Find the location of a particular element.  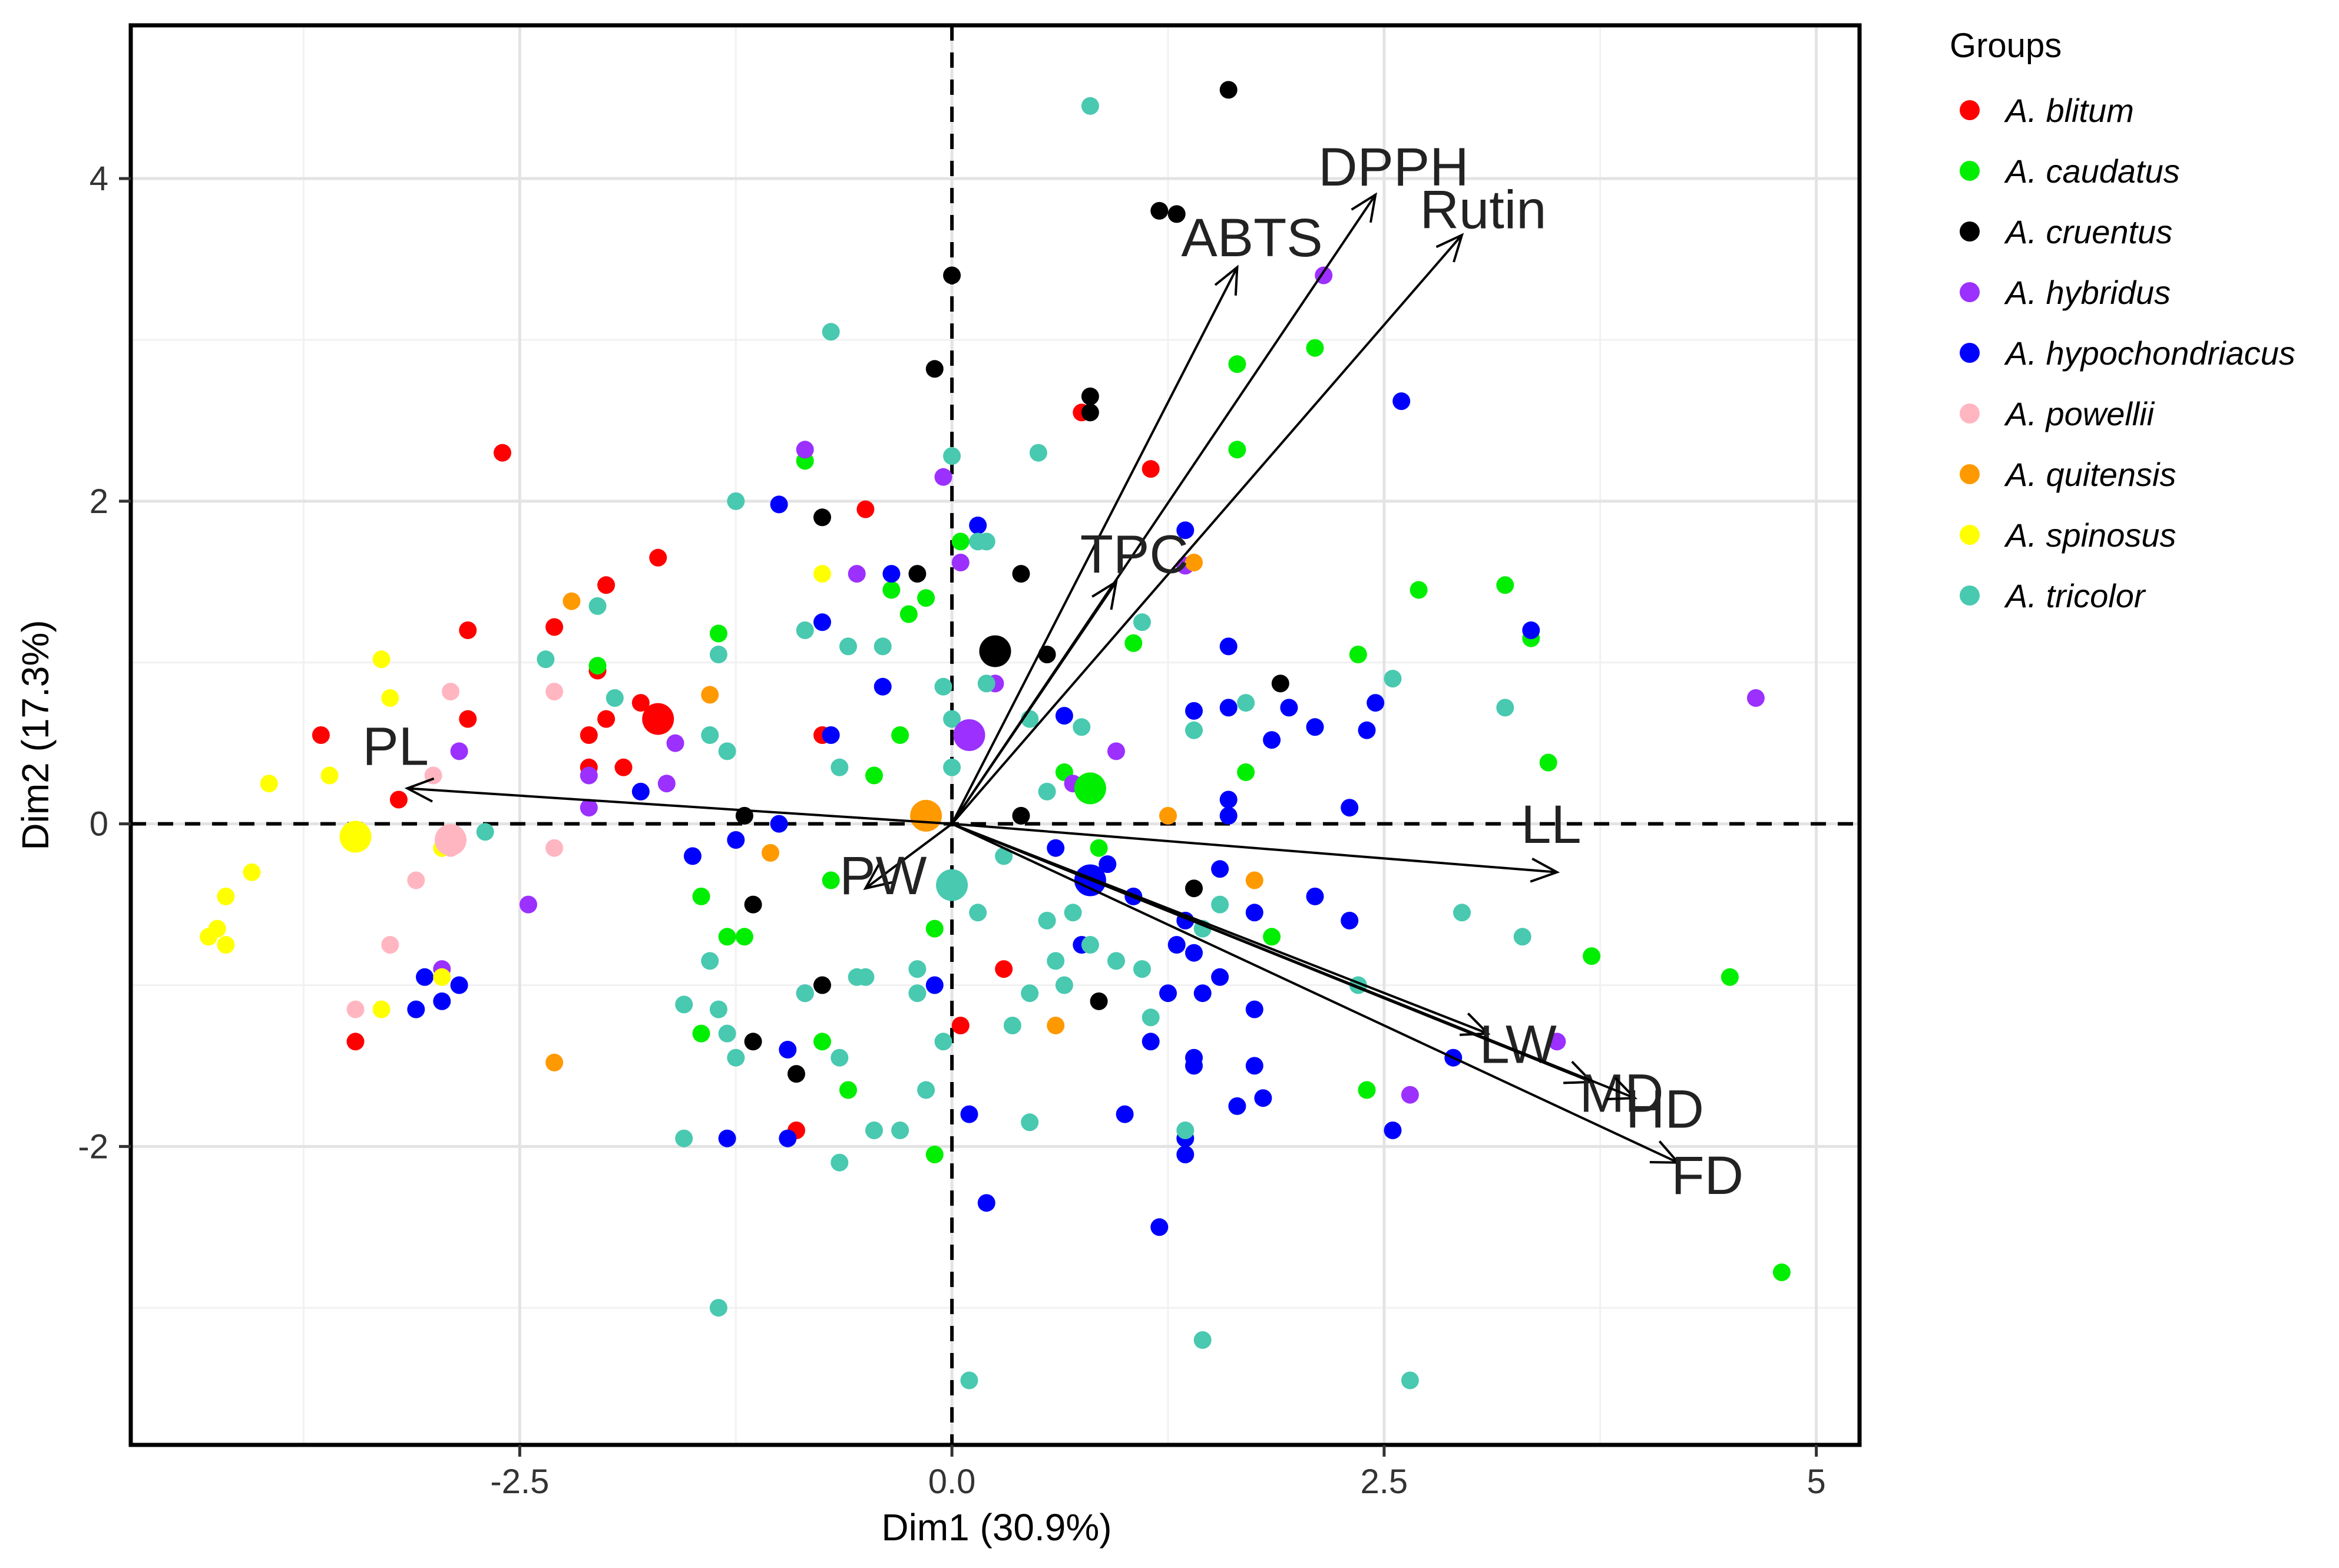

arrowhead-dpph is located at coordinates (1364, 207).